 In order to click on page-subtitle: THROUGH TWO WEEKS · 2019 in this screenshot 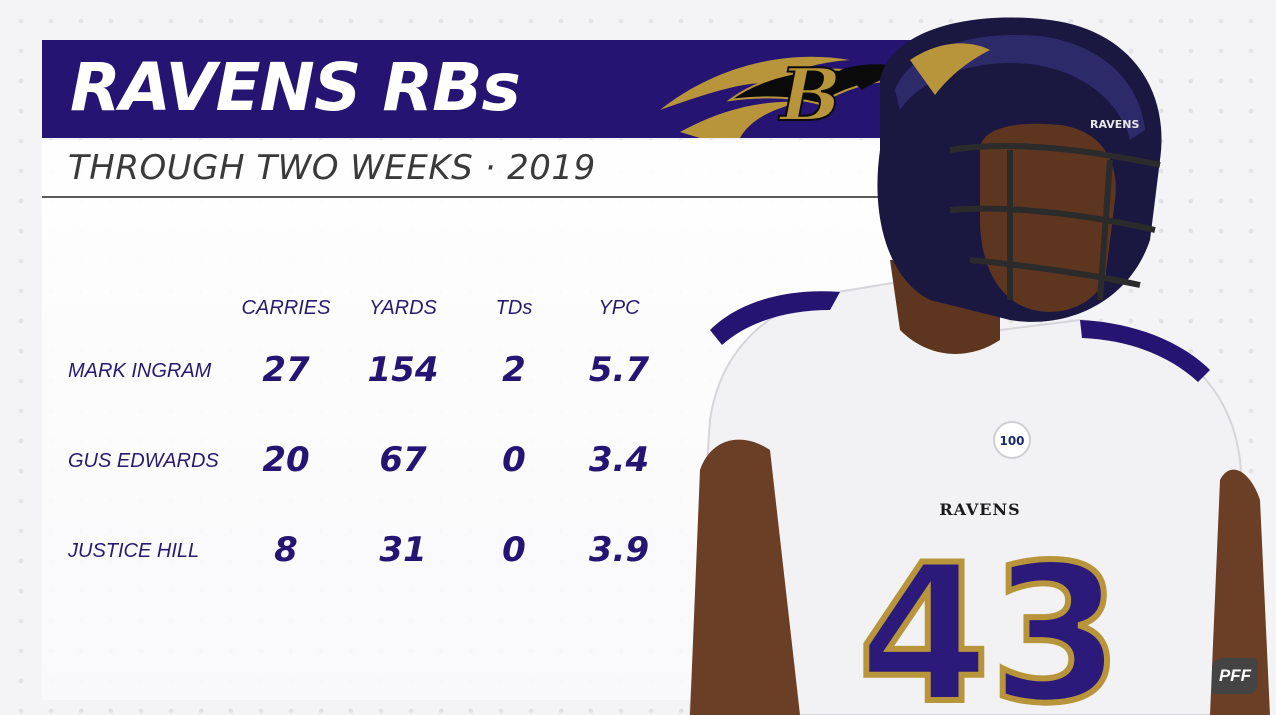, I will do `click(332, 168)`.